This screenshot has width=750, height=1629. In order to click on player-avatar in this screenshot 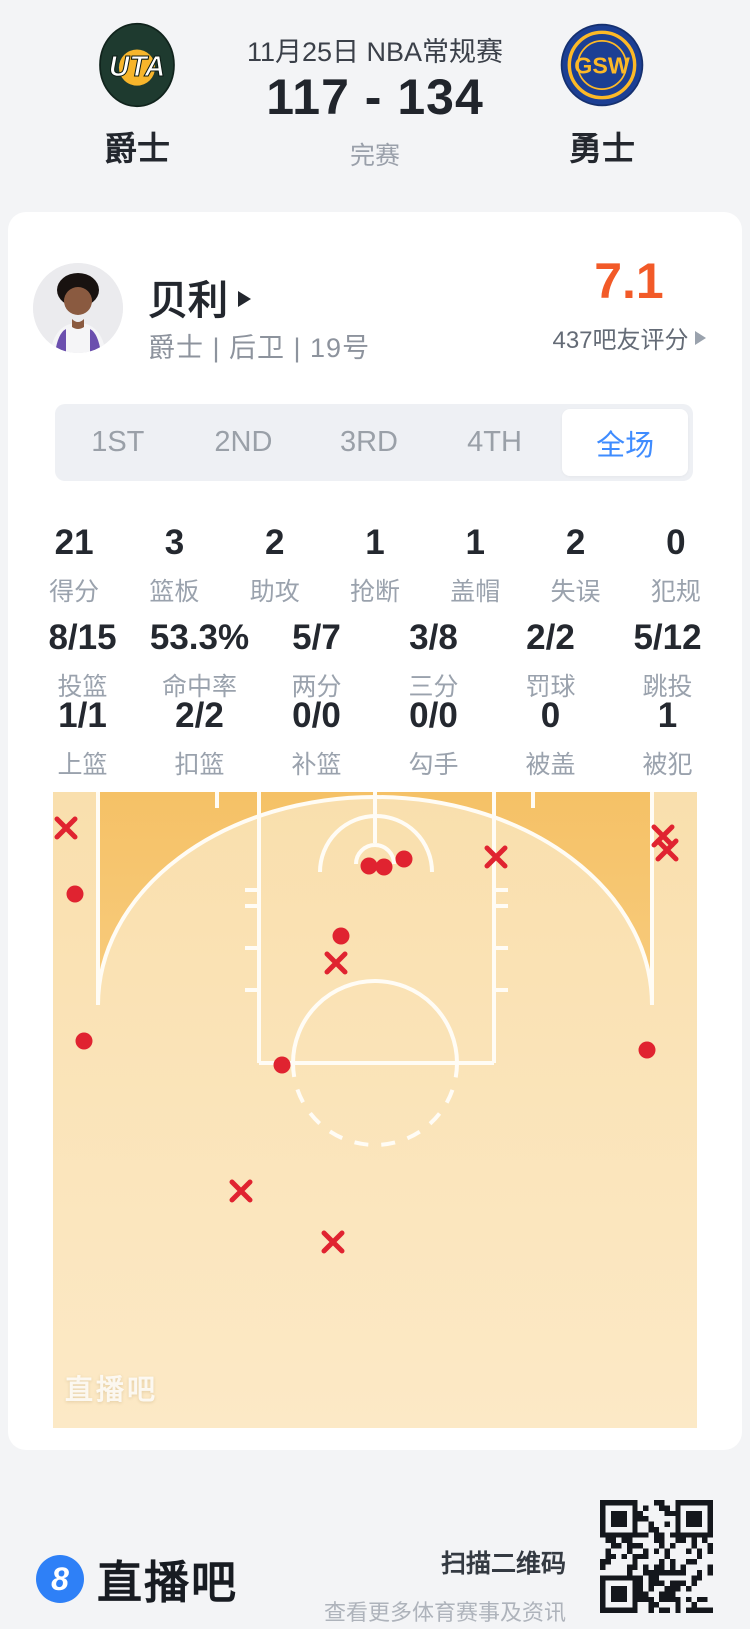, I will do `click(78, 308)`.